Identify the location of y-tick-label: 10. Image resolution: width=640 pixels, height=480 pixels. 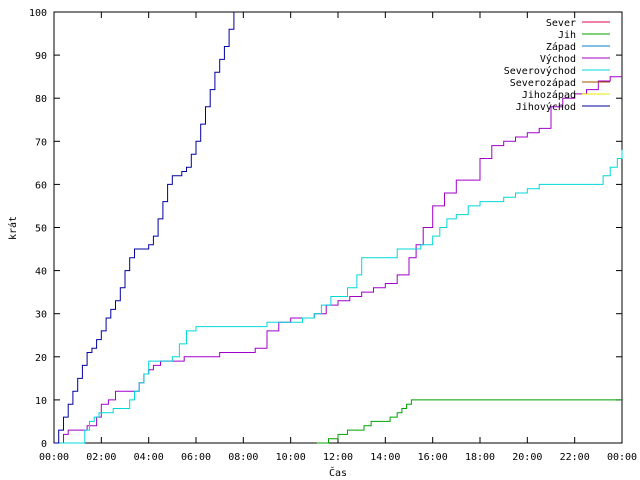
(41, 401).